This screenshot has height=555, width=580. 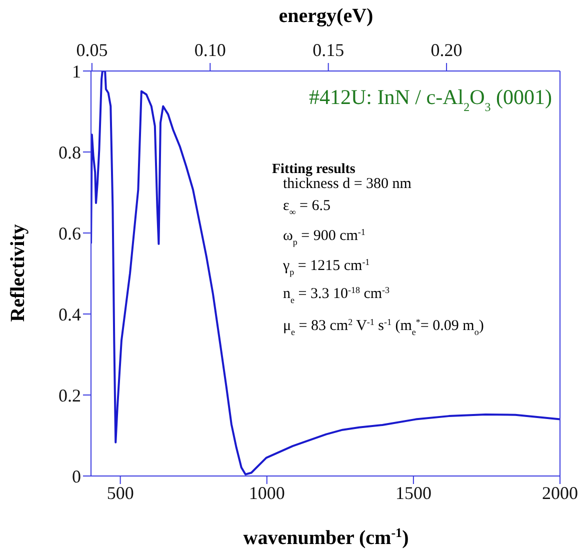 I want to click on y-tick-label: 0.8, so click(x=69, y=152).